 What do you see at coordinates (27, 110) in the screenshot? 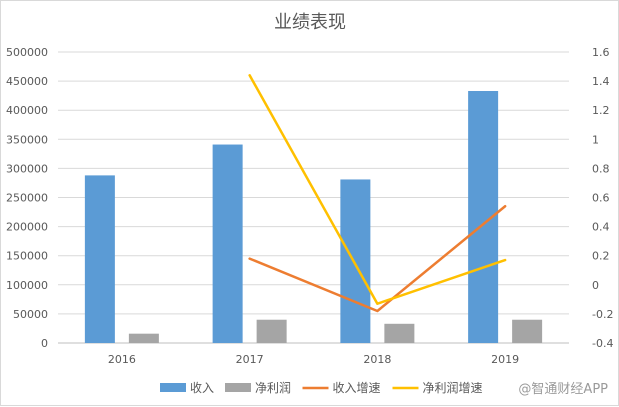
I see `y-left-tick-label: 400000` at bounding box center [27, 110].